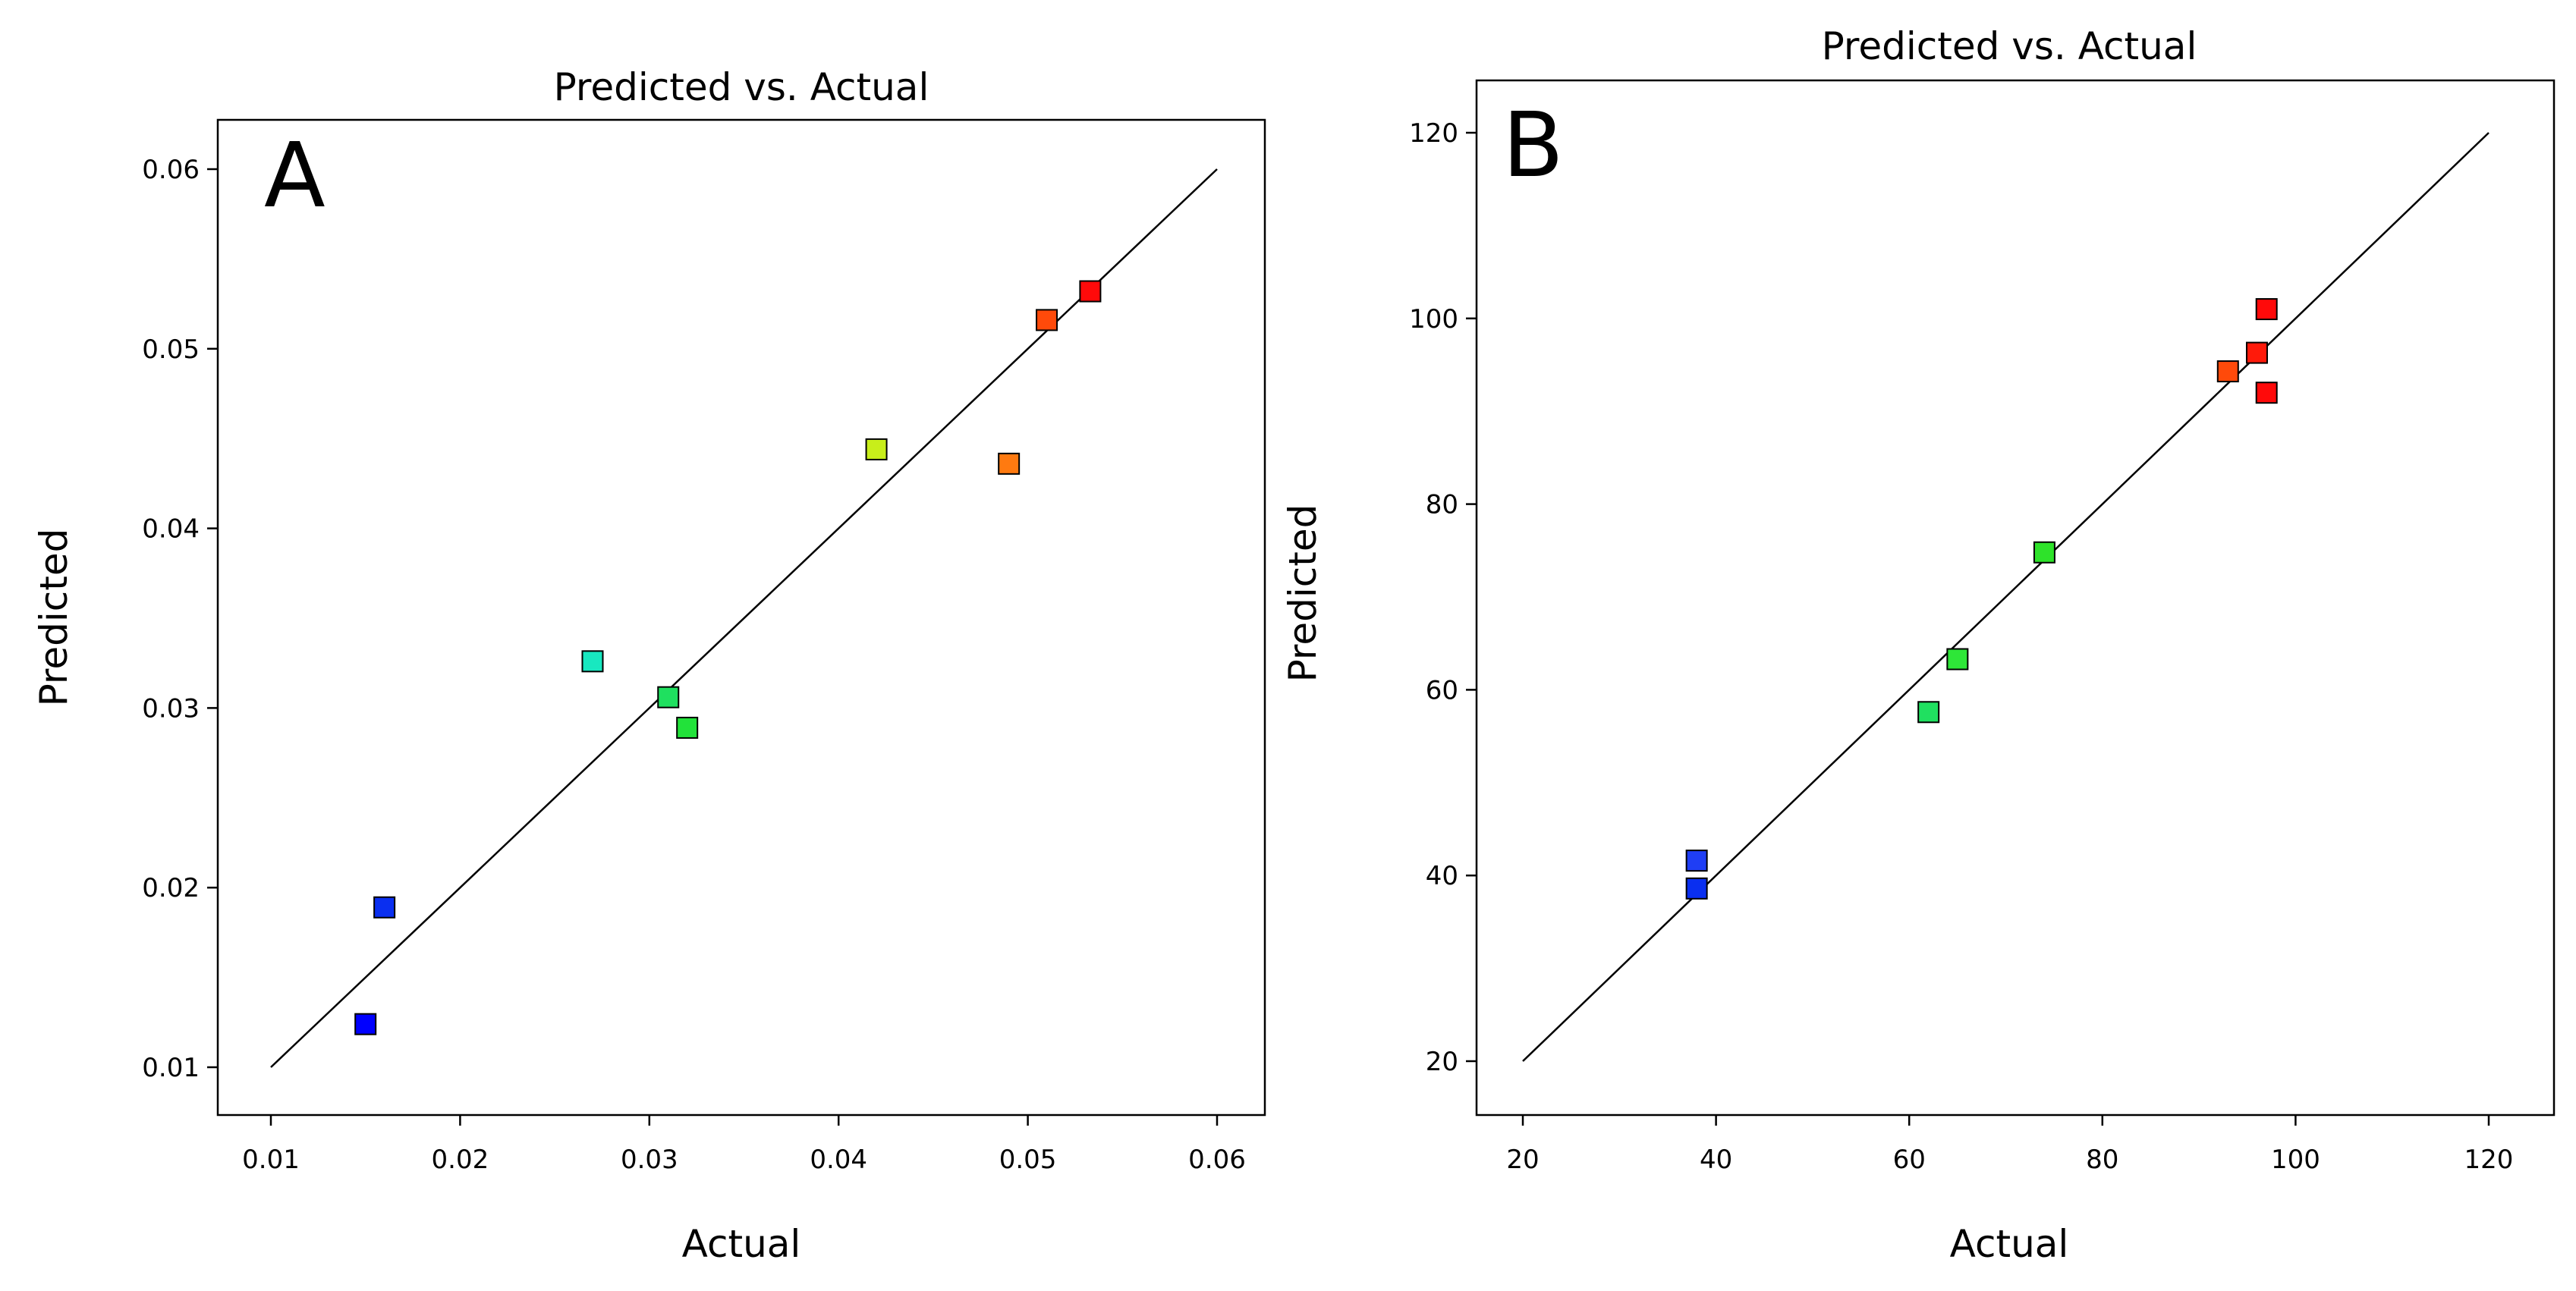  What do you see at coordinates (1909, 1160) in the screenshot?
I see `chart-b-xtick-label: 60` at bounding box center [1909, 1160].